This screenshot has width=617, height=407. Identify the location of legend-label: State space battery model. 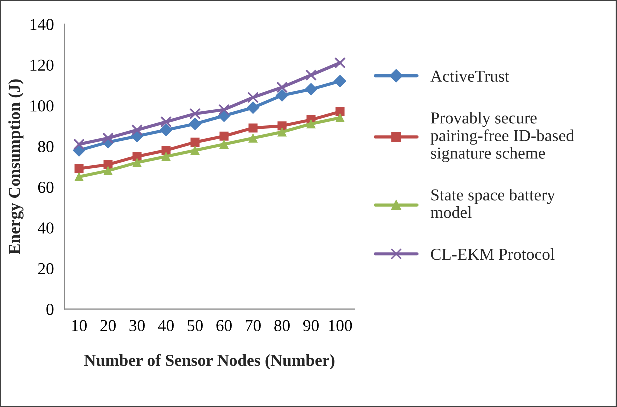
(493, 203).